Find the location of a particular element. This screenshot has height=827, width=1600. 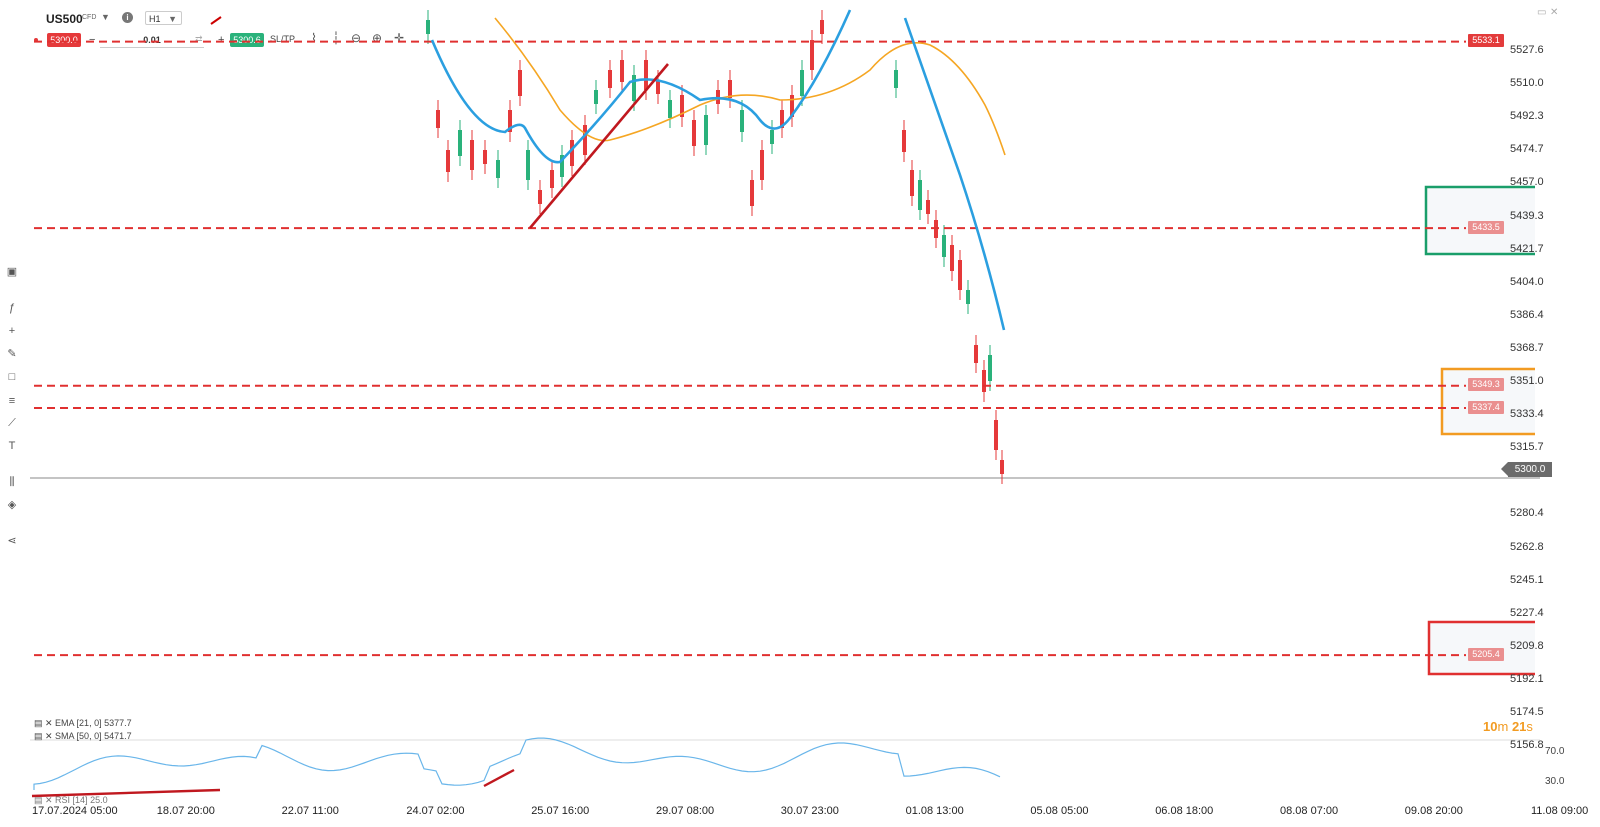

buy-button: 5300.6 is located at coordinates (247, 40).